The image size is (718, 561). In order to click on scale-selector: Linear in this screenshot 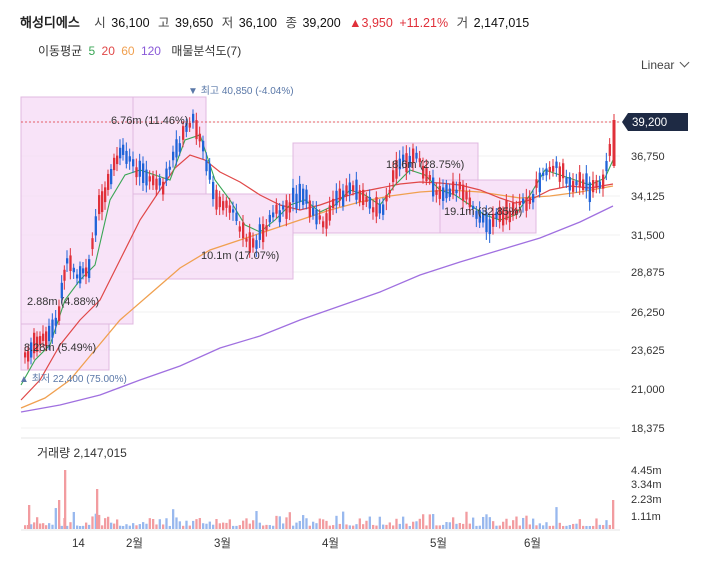, I will do `click(665, 64)`.